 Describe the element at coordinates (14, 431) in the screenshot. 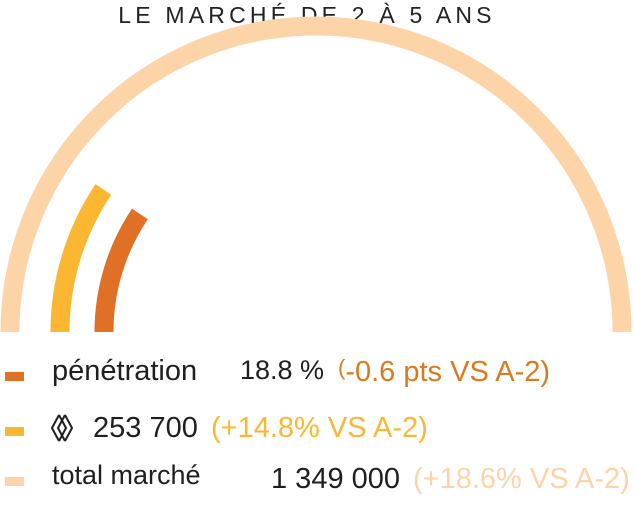

I see `brand-swatch` at that location.